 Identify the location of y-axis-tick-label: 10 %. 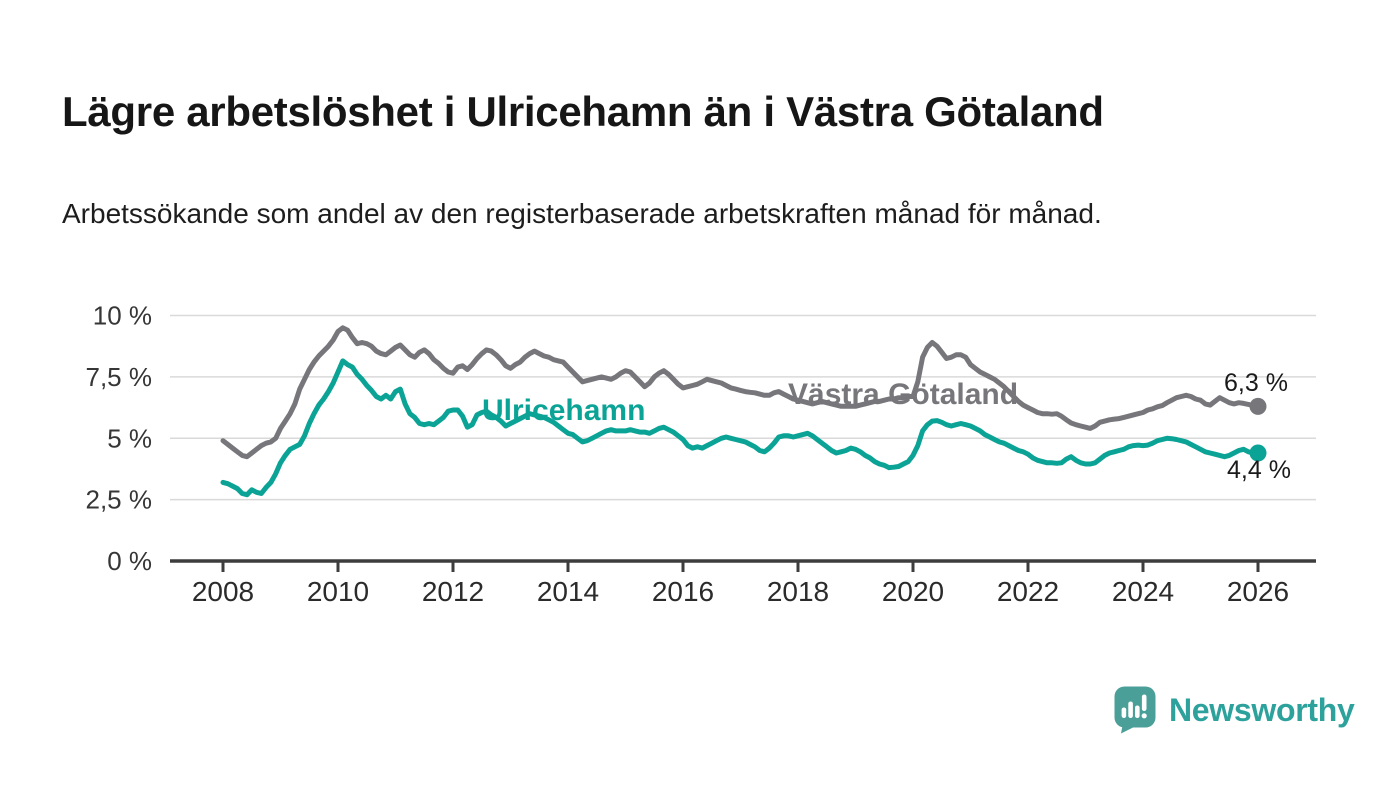
(122, 316).